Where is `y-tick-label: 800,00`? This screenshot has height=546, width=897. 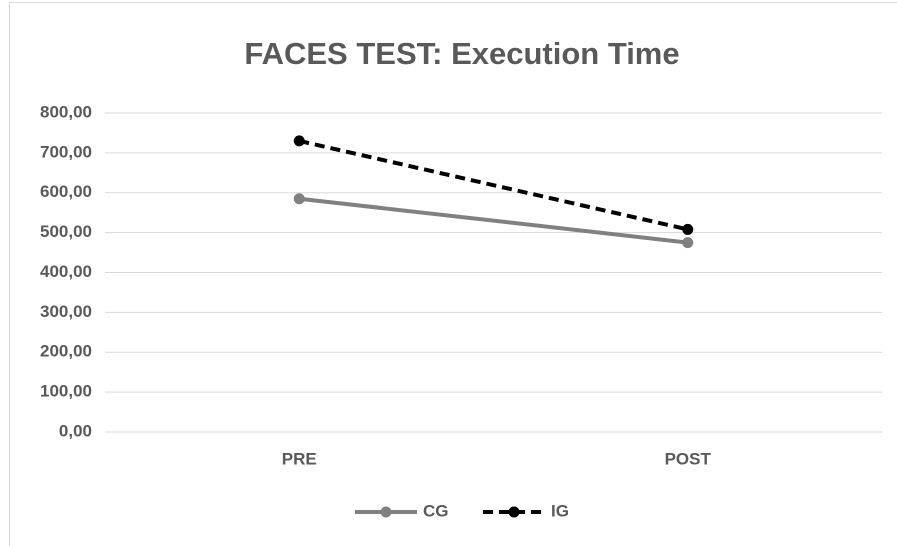
y-tick-label: 800,00 is located at coordinates (66, 111).